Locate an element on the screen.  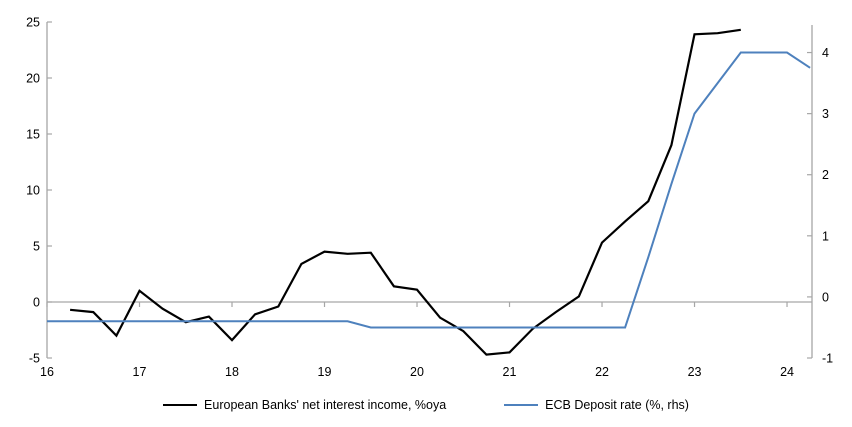
left-axis-tick-label: 20 is located at coordinates (33, 79).